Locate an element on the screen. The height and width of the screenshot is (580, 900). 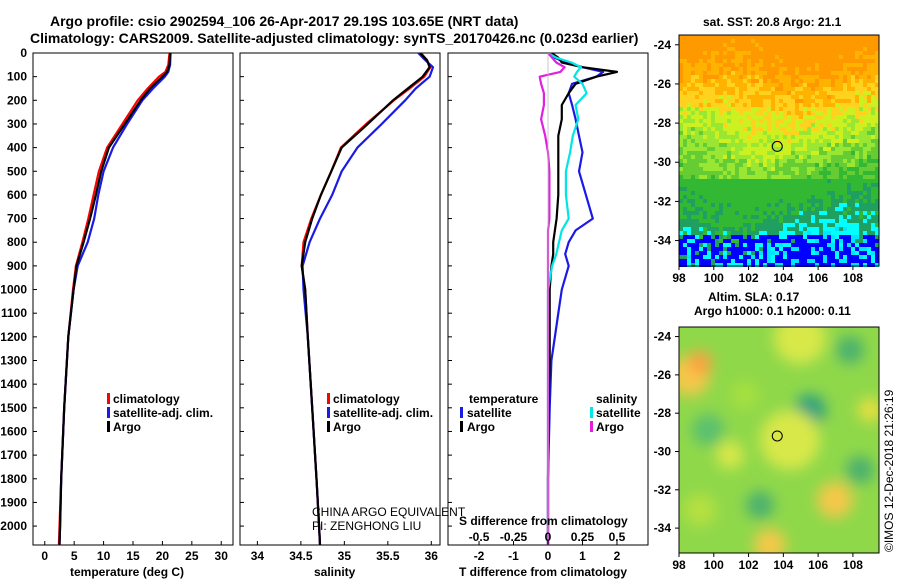
pi-annotation-line-2: PI: ZENGHONG LIU is located at coordinates (366, 526).